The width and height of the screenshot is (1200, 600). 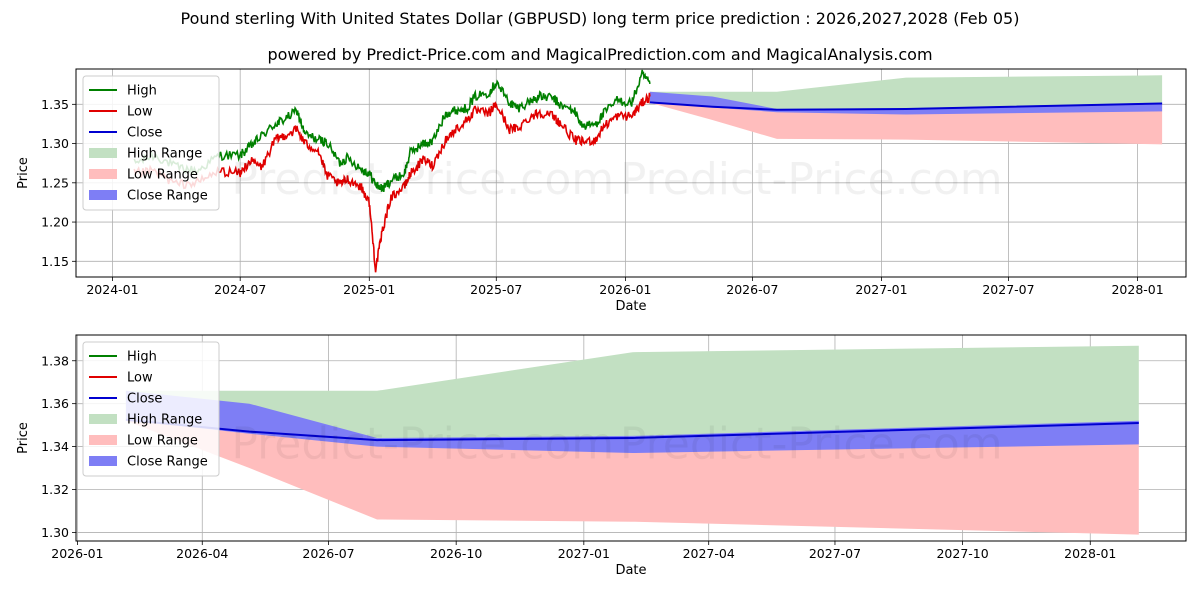 What do you see at coordinates (202, 553) in the screenshot?
I see `x-tick-label: 2026-04` at bounding box center [202, 553].